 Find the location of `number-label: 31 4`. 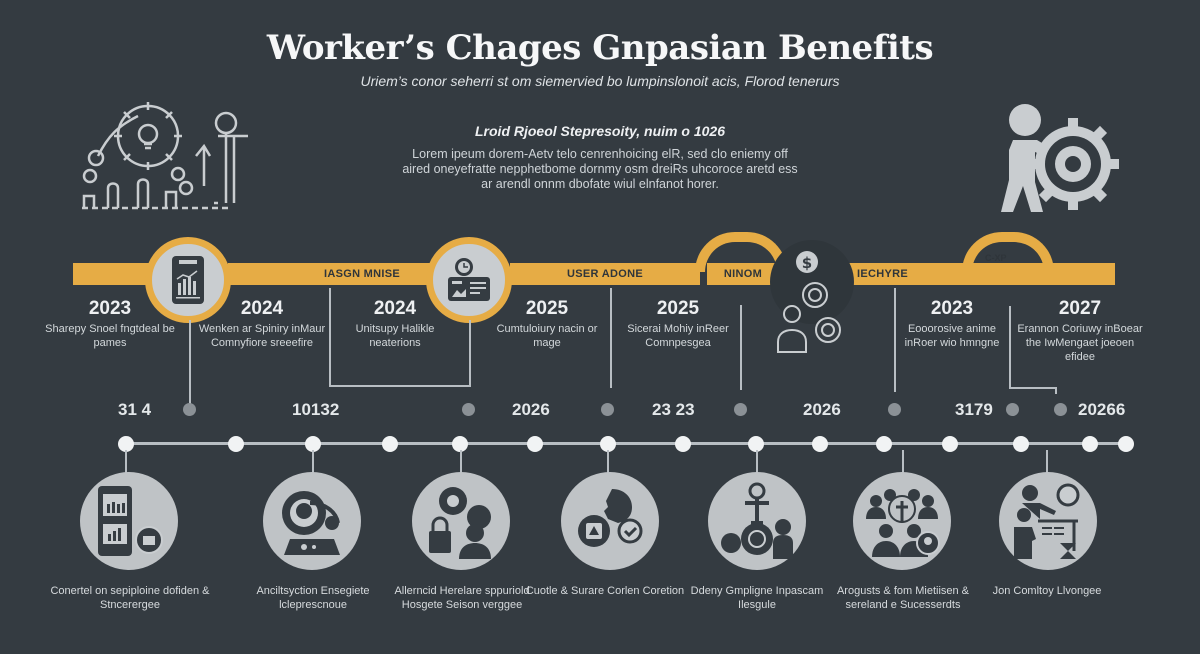

number-label: 31 4 is located at coordinates (135, 409).